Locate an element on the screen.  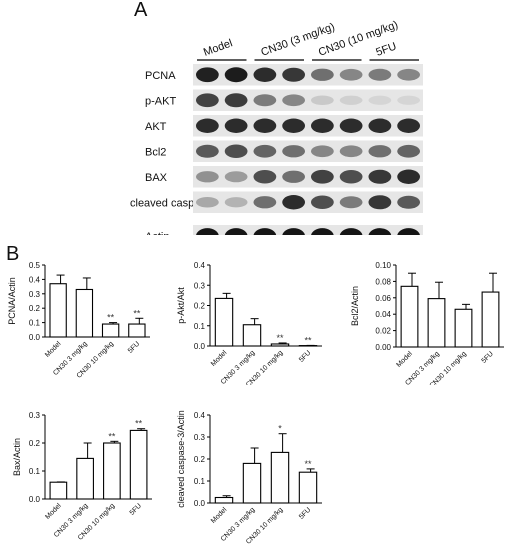
blot-row-label: AKT is located at coordinates (156, 127).